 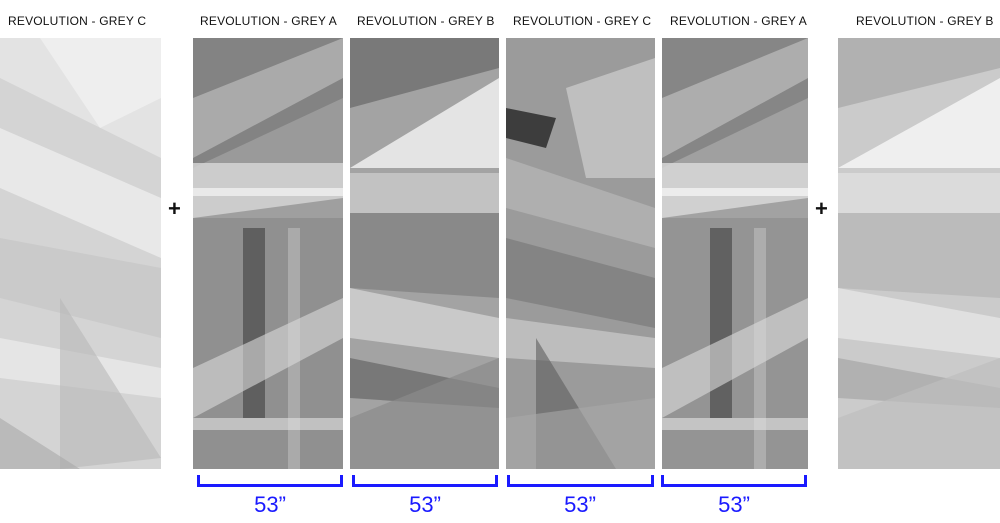 What do you see at coordinates (738, 21) in the screenshot?
I see `panel-label-grey-a-2: REVOLUTION - GREY A` at bounding box center [738, 21].